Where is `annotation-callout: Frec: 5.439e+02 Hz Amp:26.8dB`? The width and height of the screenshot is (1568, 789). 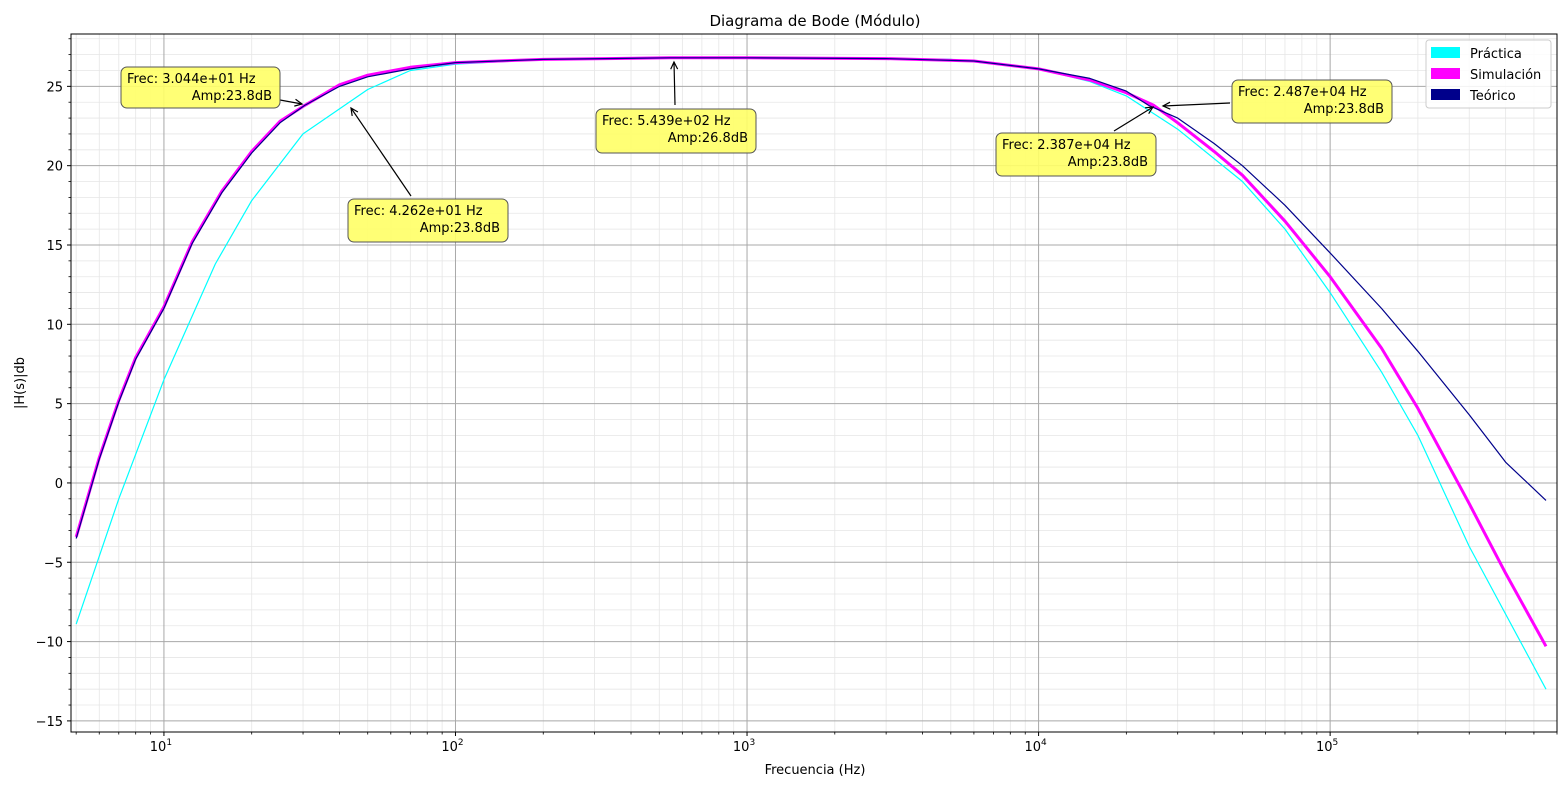
annotation-callout: Frec: 5.439e+02 Hz Amp:26.8dB is located at coordinates (676, 107).